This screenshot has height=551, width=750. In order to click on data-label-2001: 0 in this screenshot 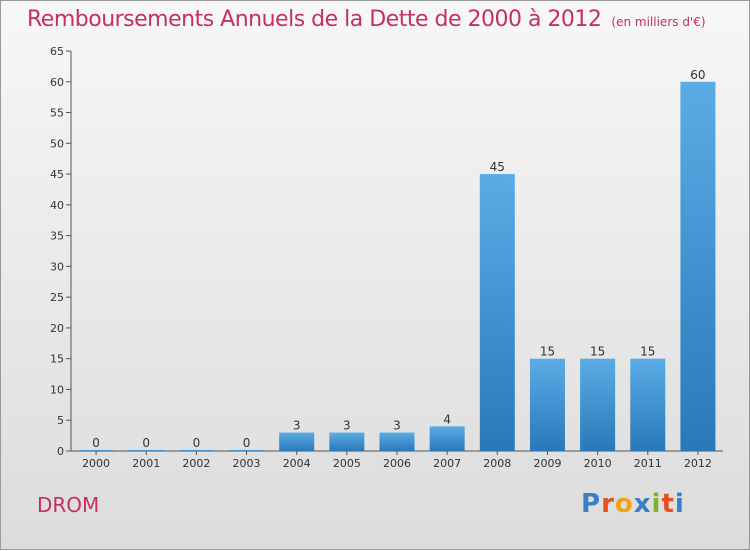, I will do `click(146, 443)`.